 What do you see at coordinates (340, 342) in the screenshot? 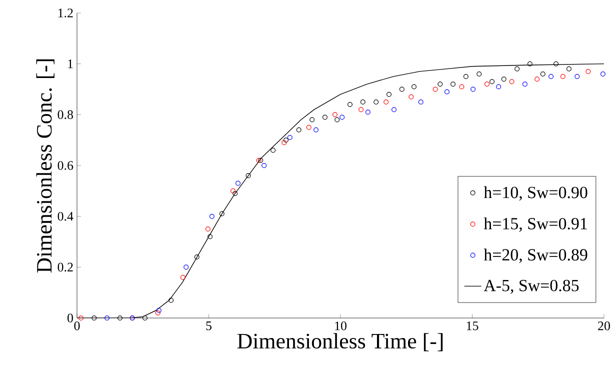
I see `x-axis-title: Dimensionless Time [-]` at bounding box center [340, 342].